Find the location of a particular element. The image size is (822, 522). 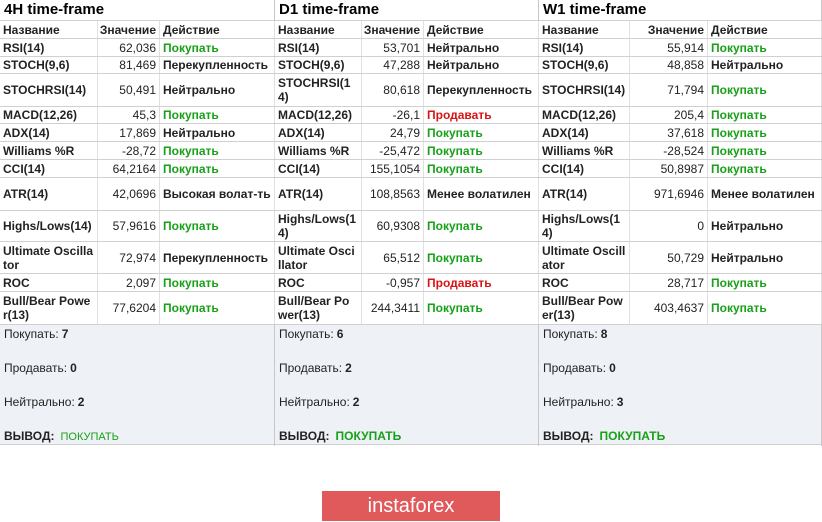

value-cell: 17,869 is located at coordinates (129, 132).